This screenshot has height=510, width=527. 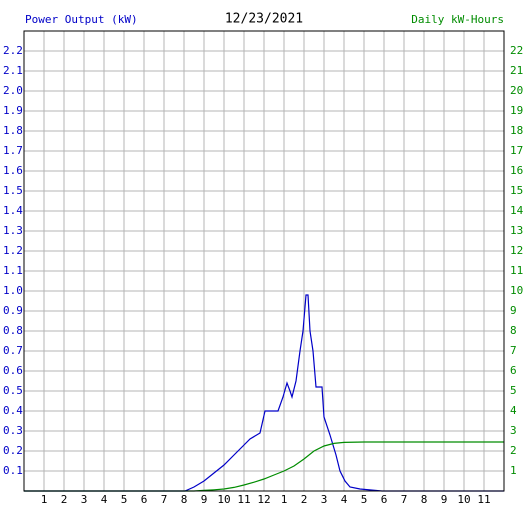 I want to click on y-tick-label: 0.5, so click(x=13, y=390).